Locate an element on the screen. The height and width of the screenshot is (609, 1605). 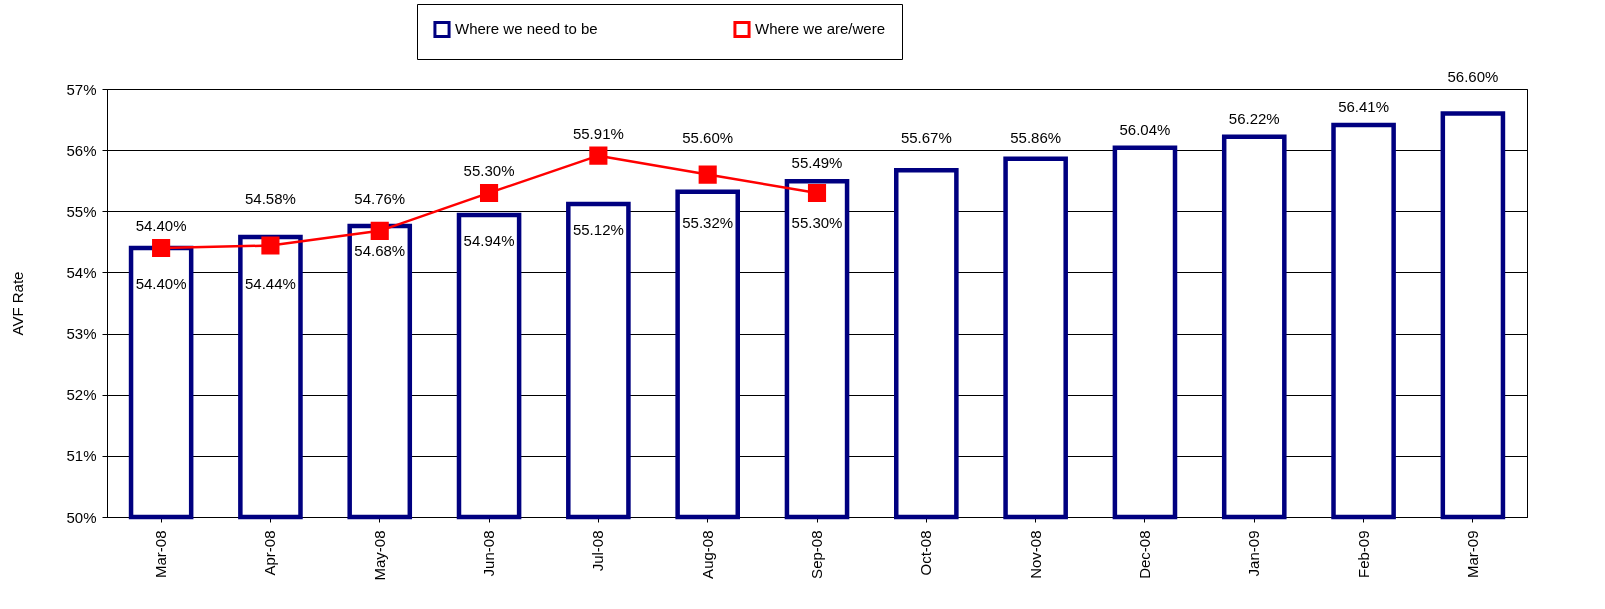
data-label: 54.58% is located at coordinates (270, 199).